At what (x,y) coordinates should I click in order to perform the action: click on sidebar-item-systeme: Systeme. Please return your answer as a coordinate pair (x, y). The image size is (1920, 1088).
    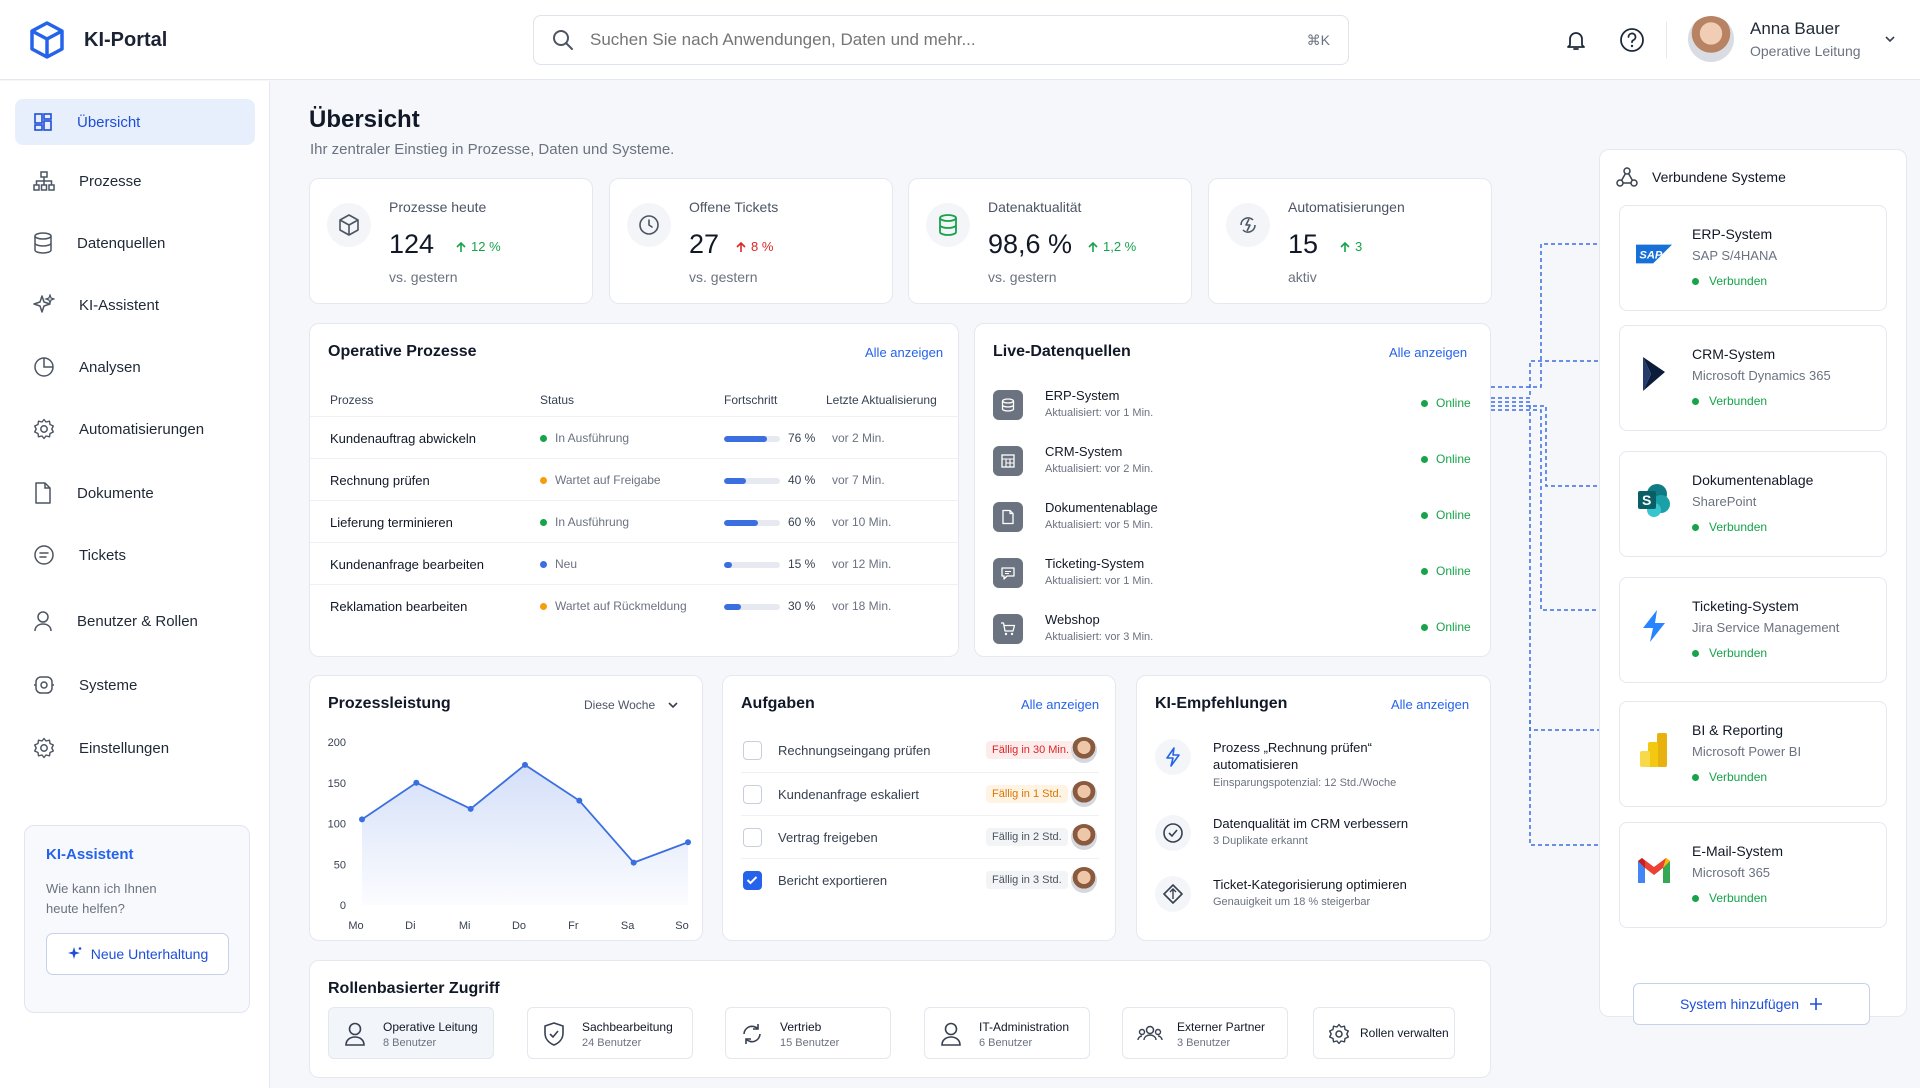
    Looking at the image, I should click on (135, 685).